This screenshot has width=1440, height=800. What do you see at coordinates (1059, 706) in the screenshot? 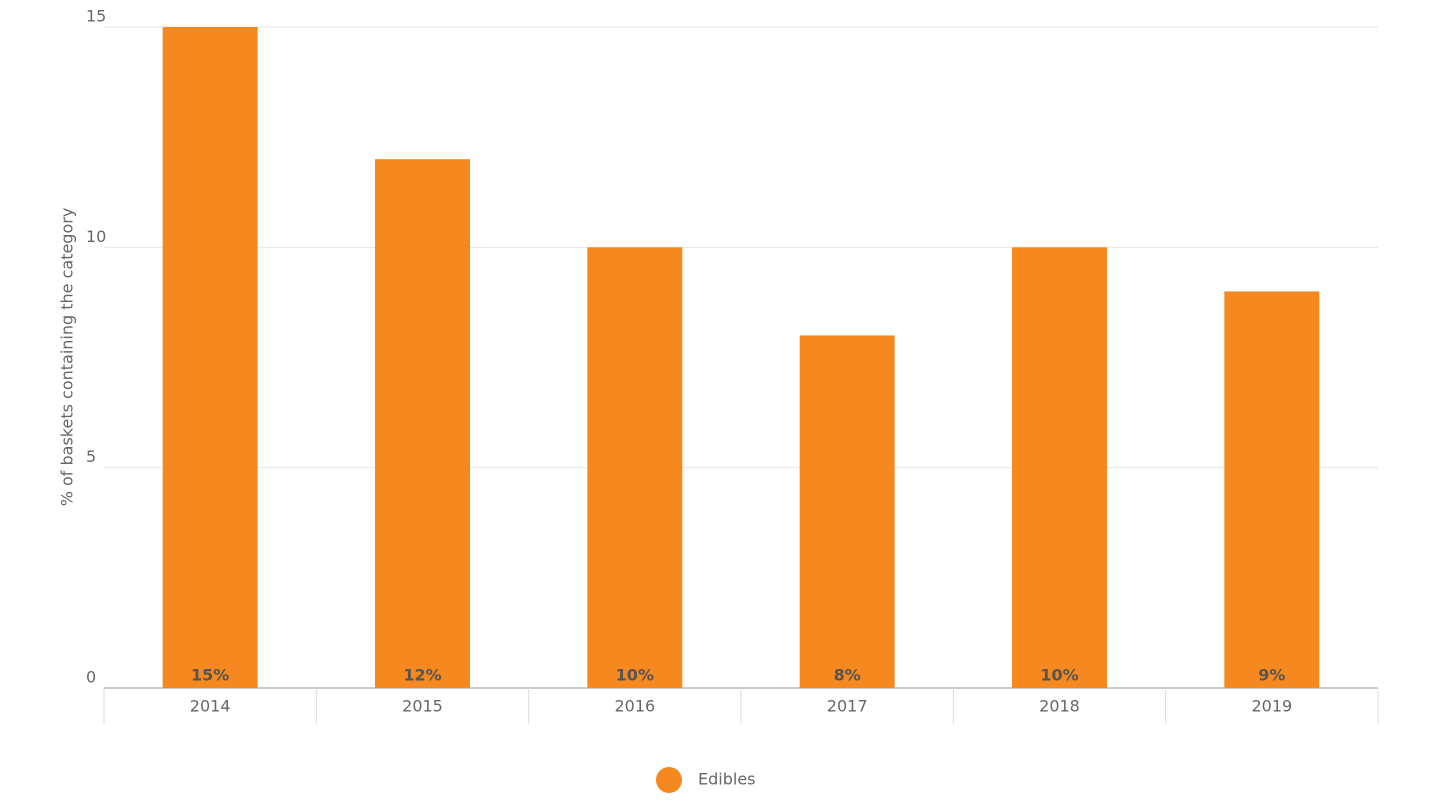
I see `x-tick-label: 2018` at bounding box center [1059, 706].